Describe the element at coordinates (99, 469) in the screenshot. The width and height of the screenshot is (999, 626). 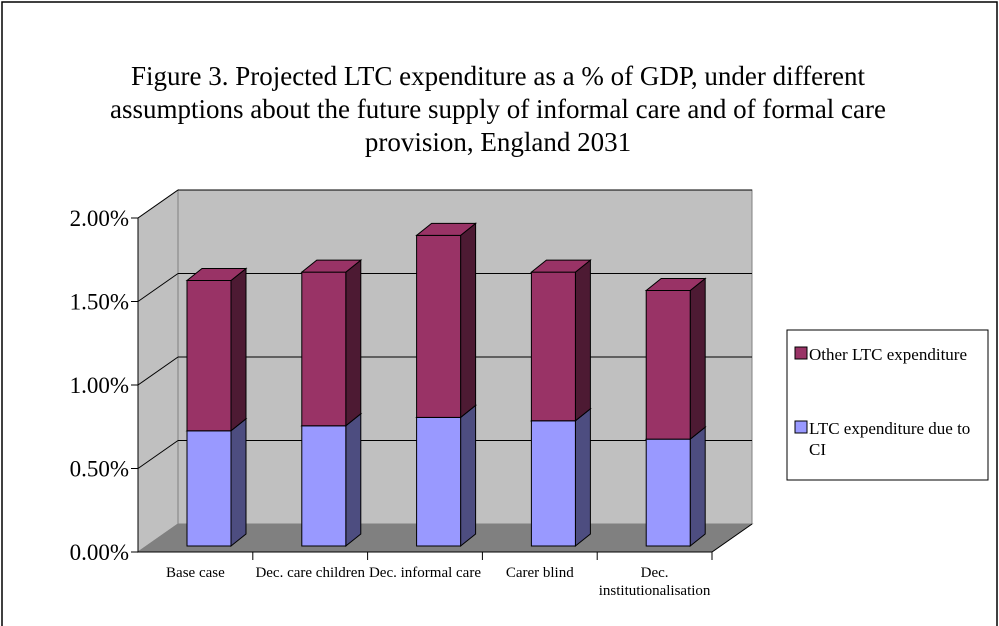
I see `y-tick-label: 0.50%` at that location.